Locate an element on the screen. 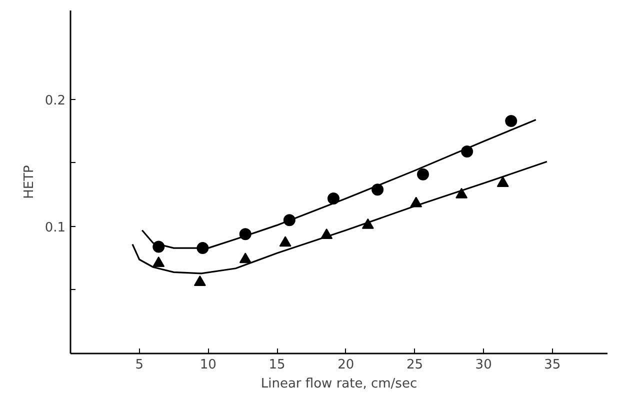  y-axis-title: HETP is located at coordinates (29, 181).